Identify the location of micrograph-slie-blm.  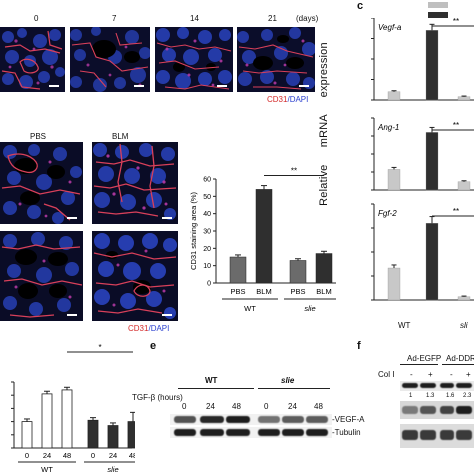
(135, 276).